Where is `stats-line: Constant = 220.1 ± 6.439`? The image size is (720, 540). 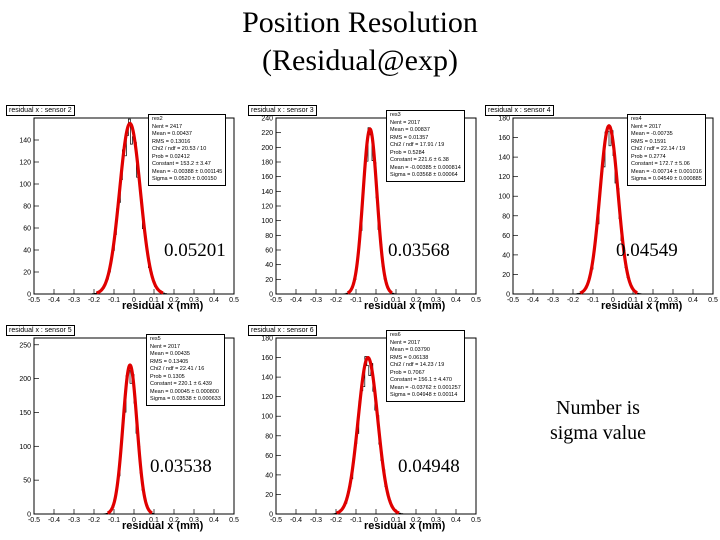 stats-line: Constant = 220.1 ± 6.439 is located at coordinates (181, 384).